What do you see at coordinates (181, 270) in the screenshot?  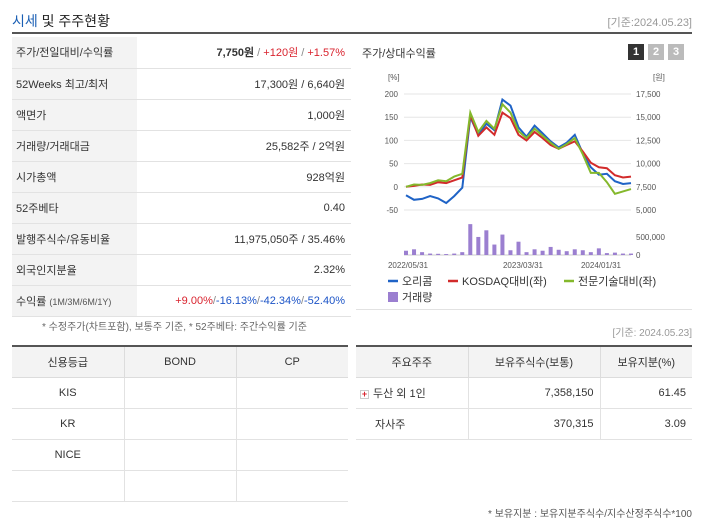 I see `summary-row: 외국인지분율 2.32%` at bounding box center [181, 270].